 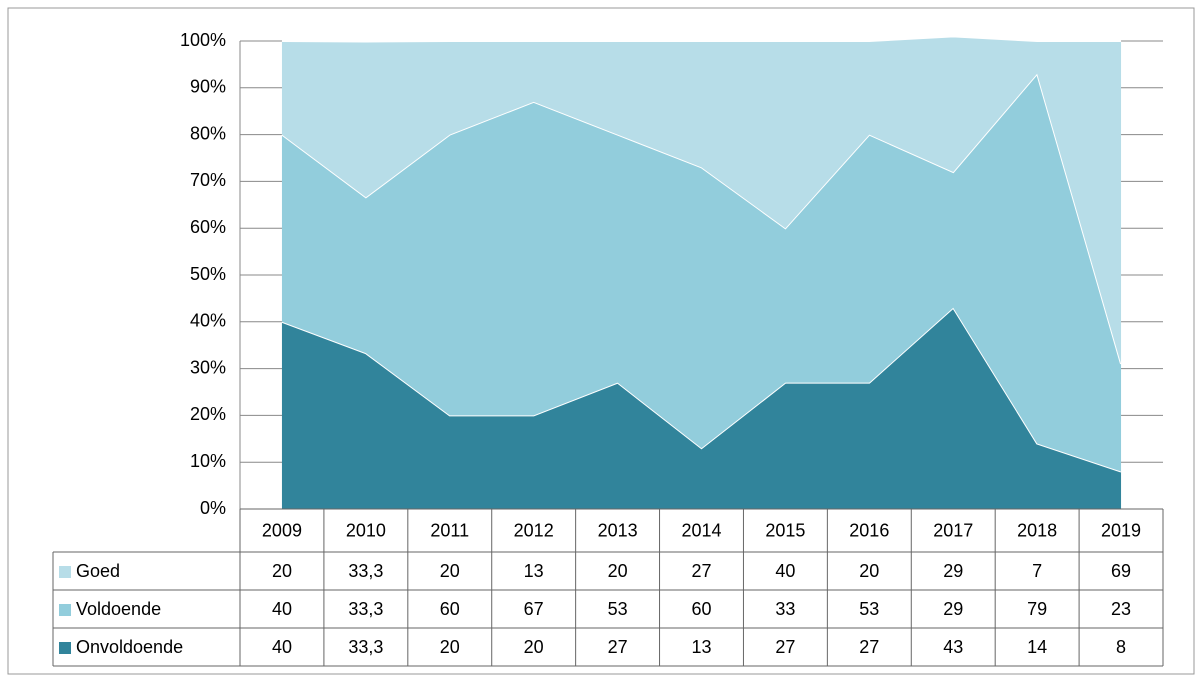 I want to click on x-tick-label: 2013, so click(x=618, y=530).